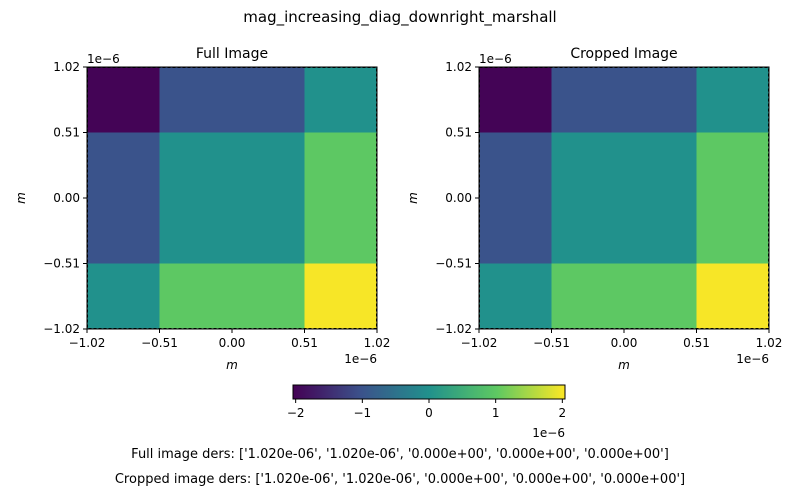 Image resolution: width=800 pixels, height=500 pixels. I want to click on panel-title: Cropped Image, so click(623, 54).